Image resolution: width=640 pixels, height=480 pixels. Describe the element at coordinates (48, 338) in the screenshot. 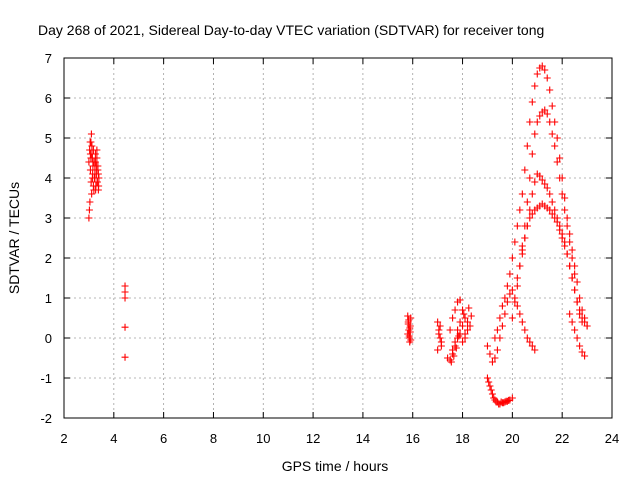

I see `y-tick-label: 0` at that location.